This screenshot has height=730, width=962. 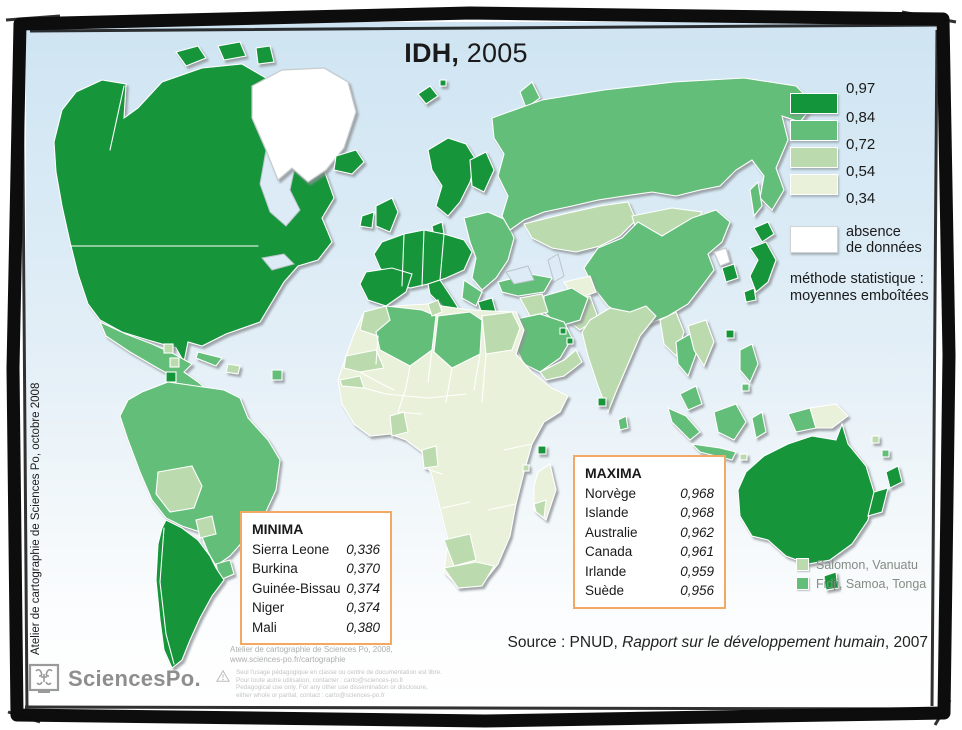 I want to click on map-title-year: 2005, so click(x=493, y=53).